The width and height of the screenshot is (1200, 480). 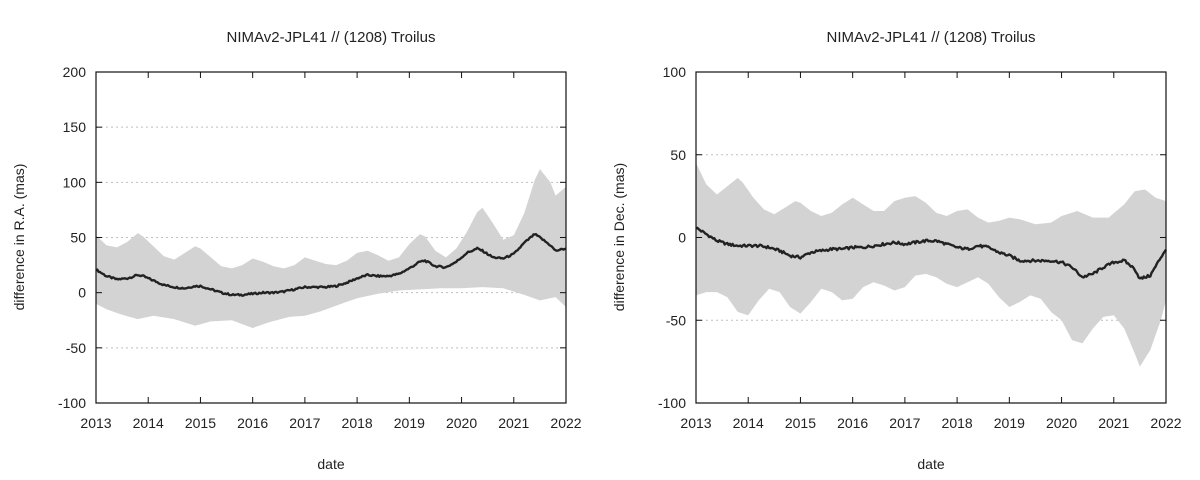 I want to click on ra-y-tick-label: -100, so click(x=72, y=403).